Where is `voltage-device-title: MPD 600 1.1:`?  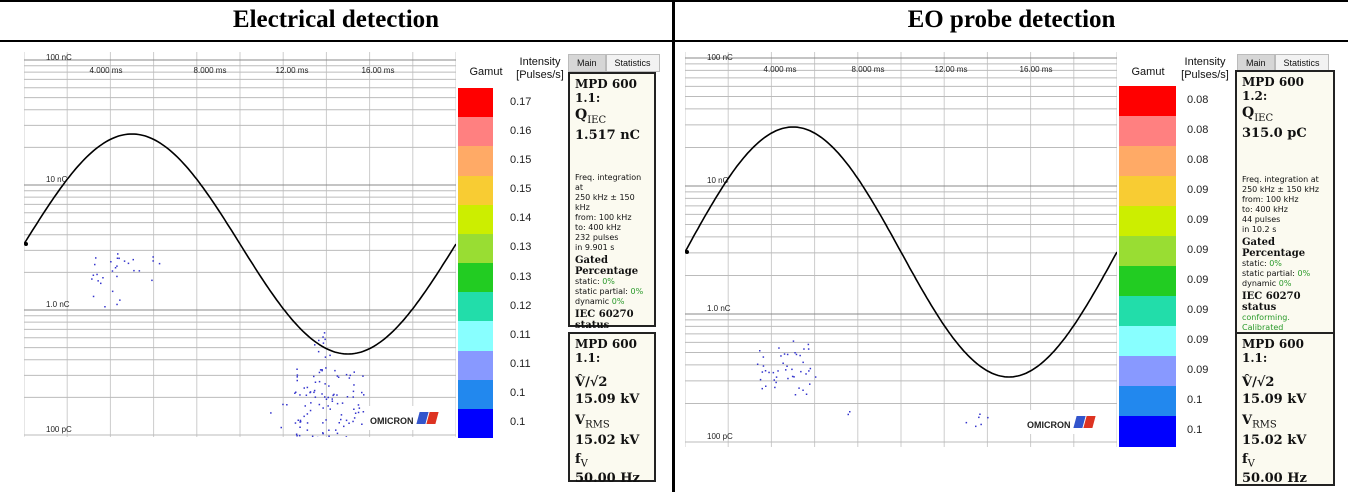
voltage-device-title: MPD 600 1.1: is located at coordinates (606, 351).